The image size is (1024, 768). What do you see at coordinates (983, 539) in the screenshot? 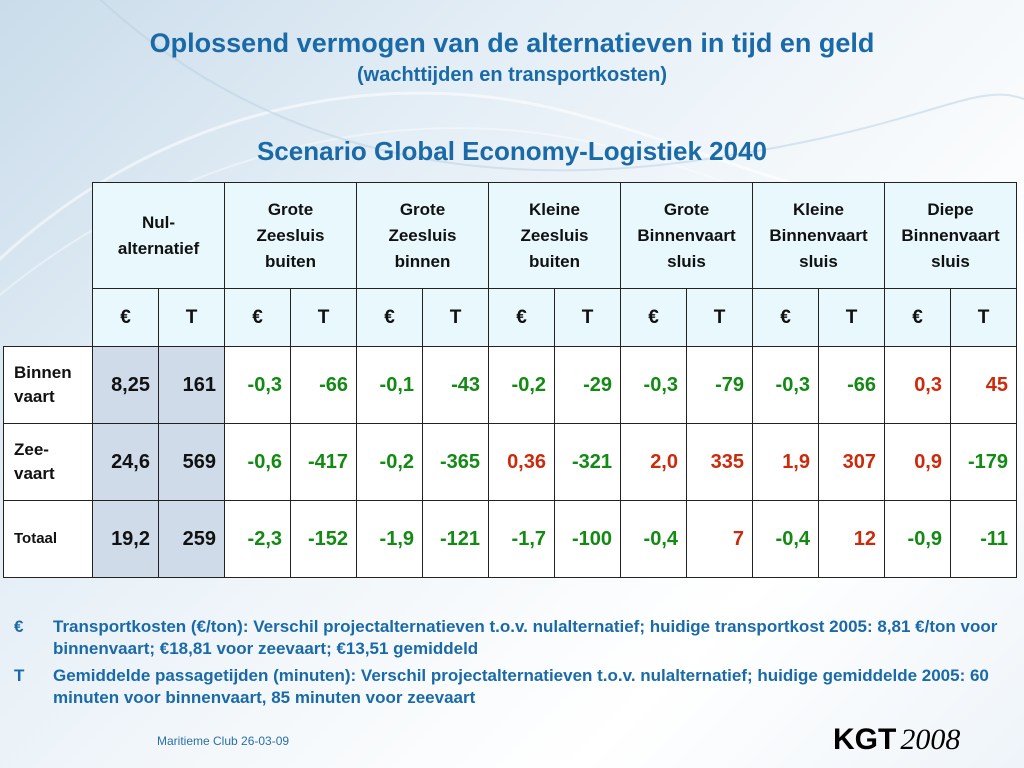
I see `table-cell: -11` at bounding box center [983, 539].